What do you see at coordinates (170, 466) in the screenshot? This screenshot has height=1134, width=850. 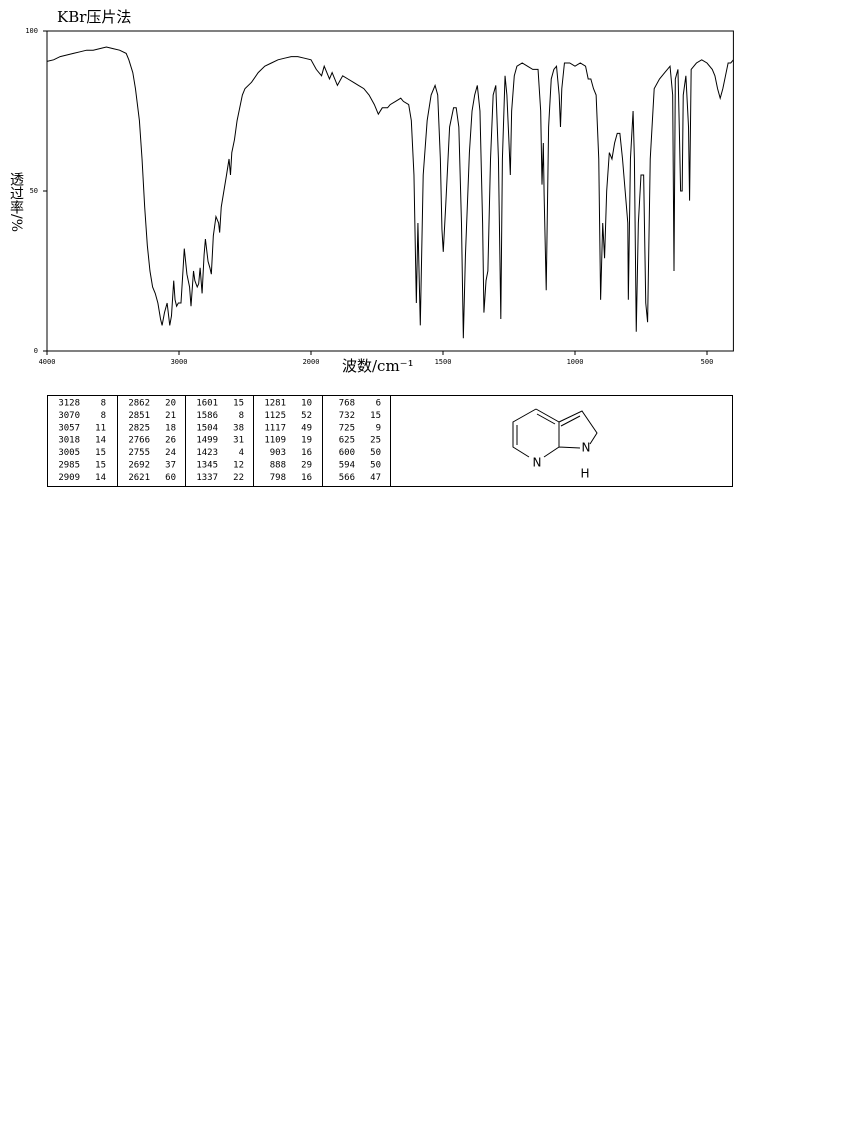 I see `peak-transmittance: 37` at bounding box center [170, 466].